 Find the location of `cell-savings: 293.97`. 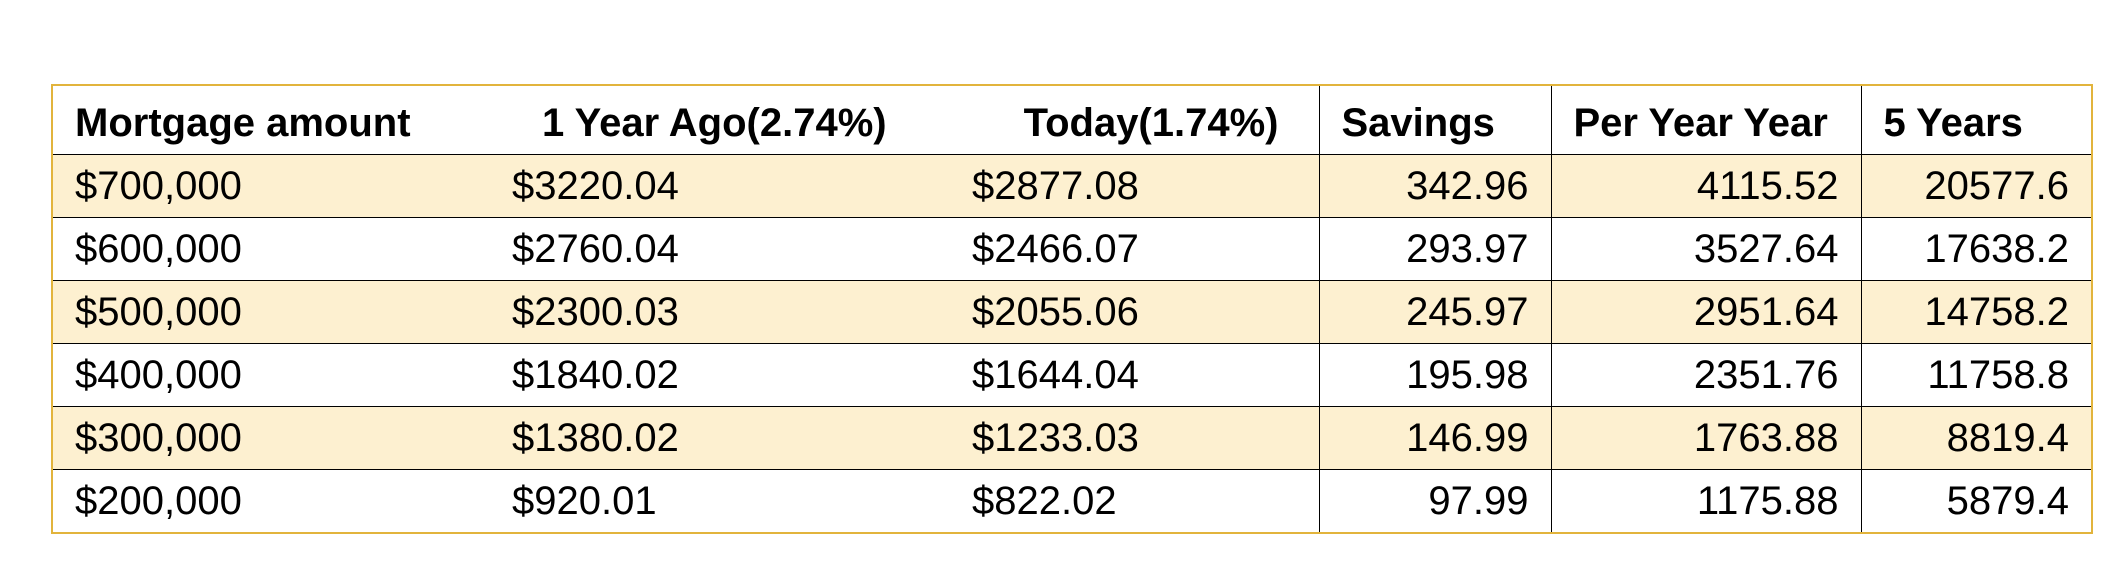

cell-savings: 293.97 is located at coordinates (1434, 249).